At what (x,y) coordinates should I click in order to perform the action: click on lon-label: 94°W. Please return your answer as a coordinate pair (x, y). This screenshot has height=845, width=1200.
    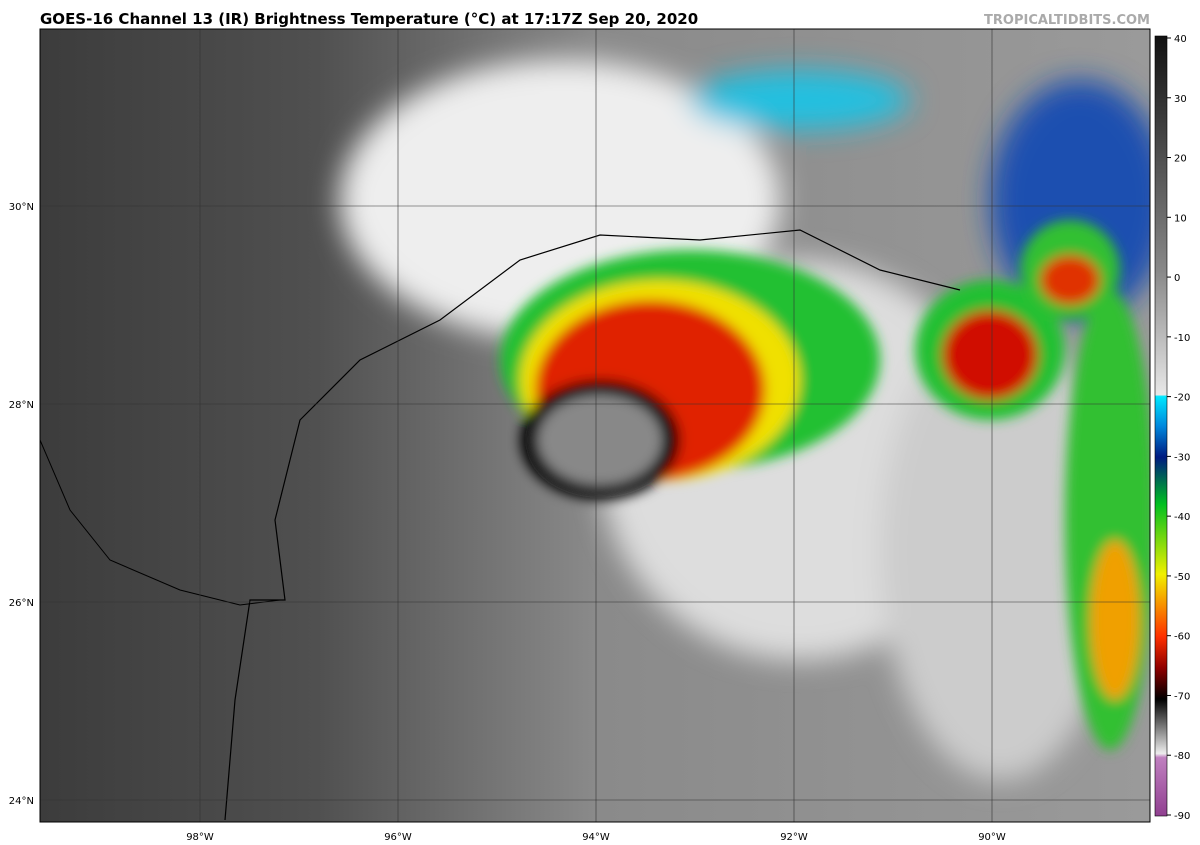
    Looking at the image, I should click on (596, 837).